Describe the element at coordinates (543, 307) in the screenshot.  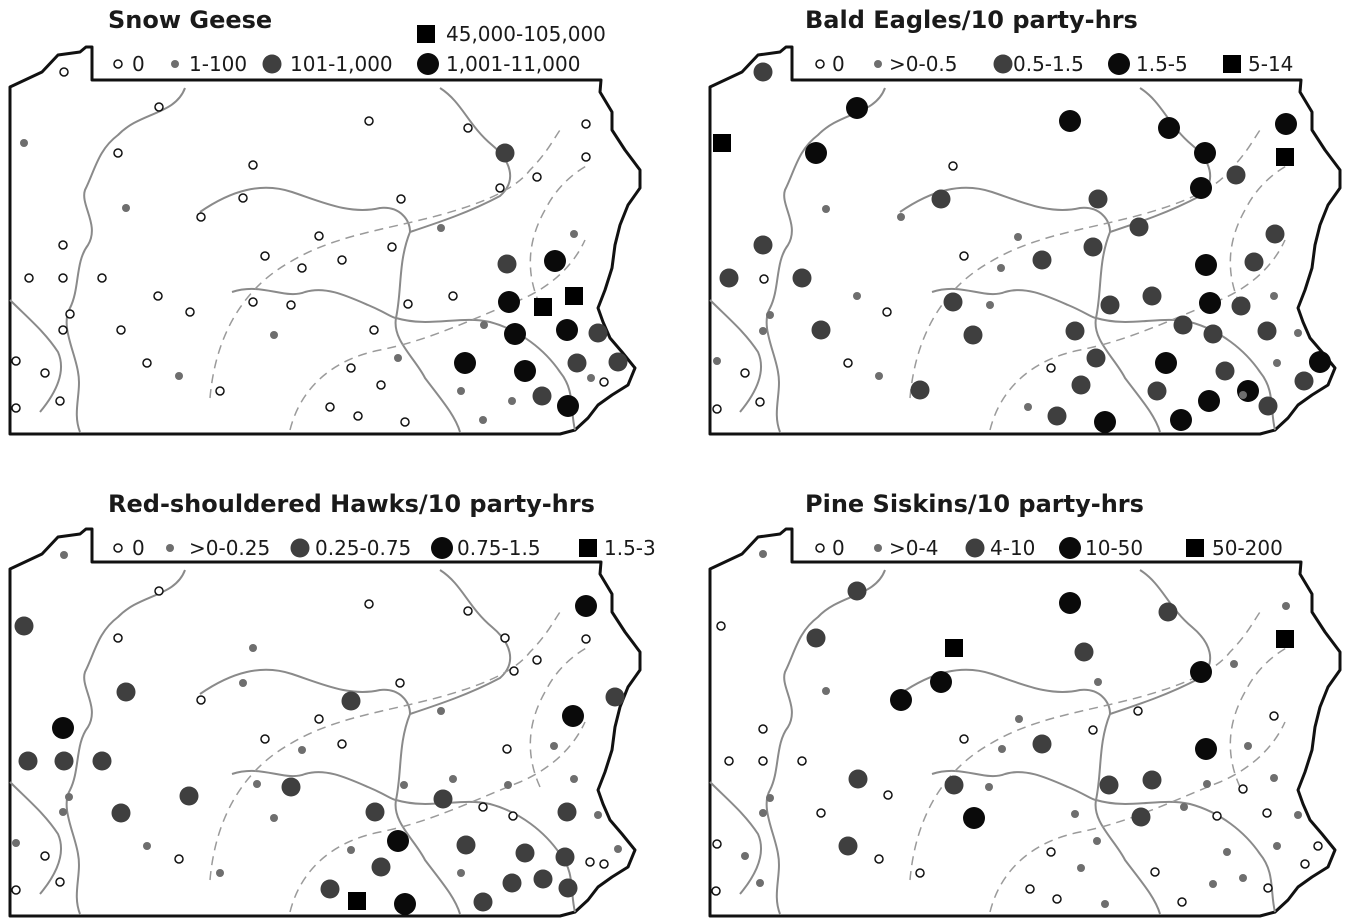
I see `site-square-marker` at that location.